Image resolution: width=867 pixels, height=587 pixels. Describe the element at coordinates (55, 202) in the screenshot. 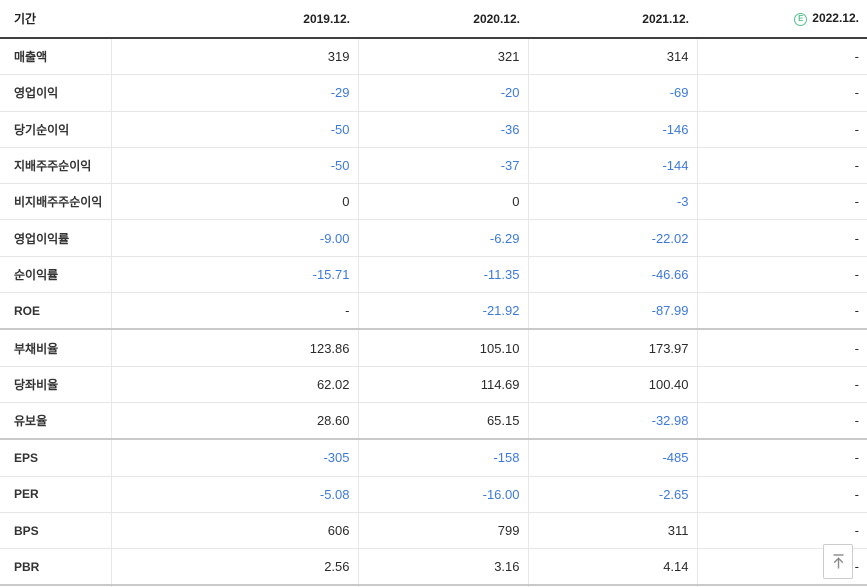

I see `row-label: 비지배주주순이익` at that location.